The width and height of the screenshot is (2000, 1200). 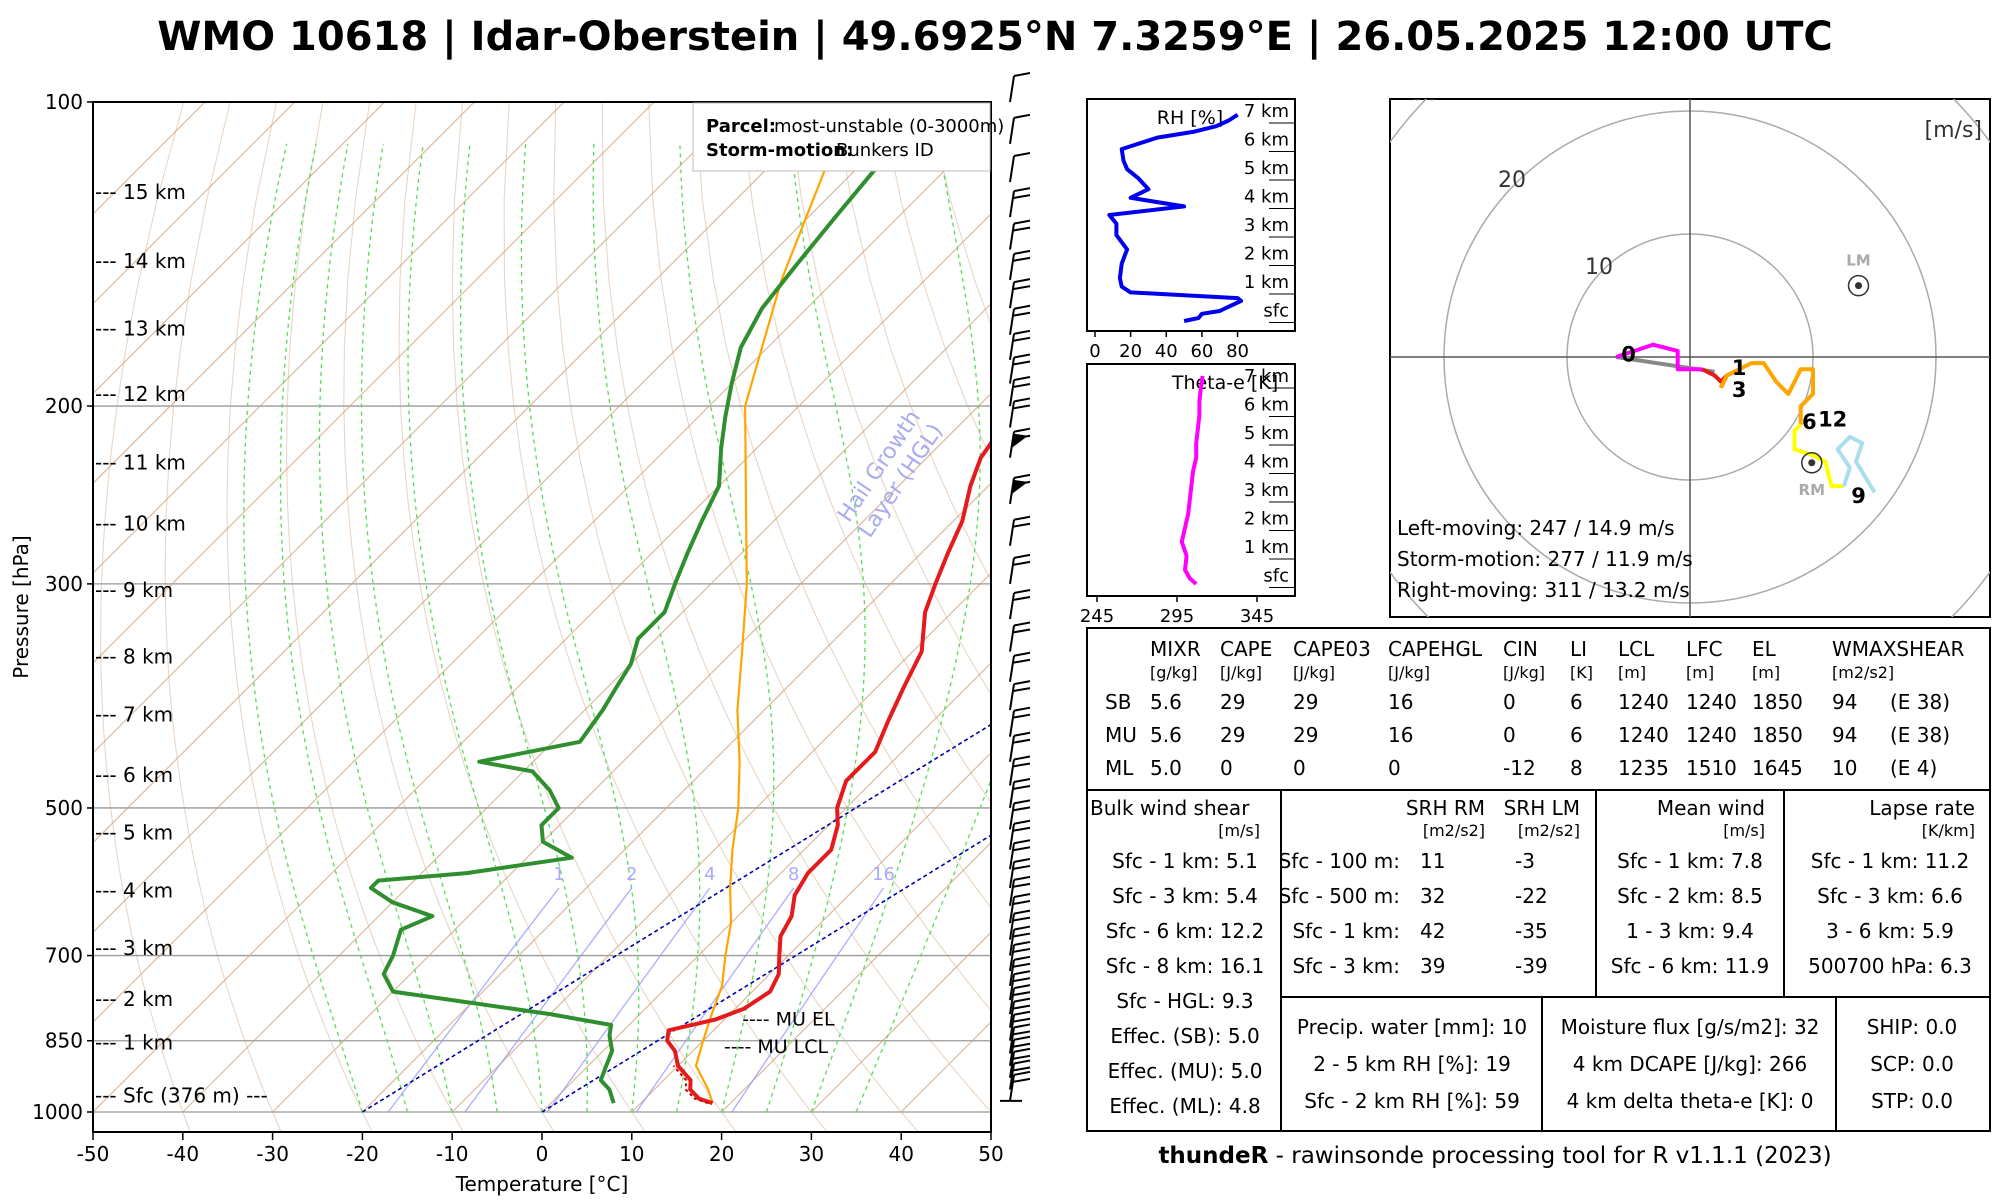 I want to click on y-tick-label: 500, so click(x=64, y=808).